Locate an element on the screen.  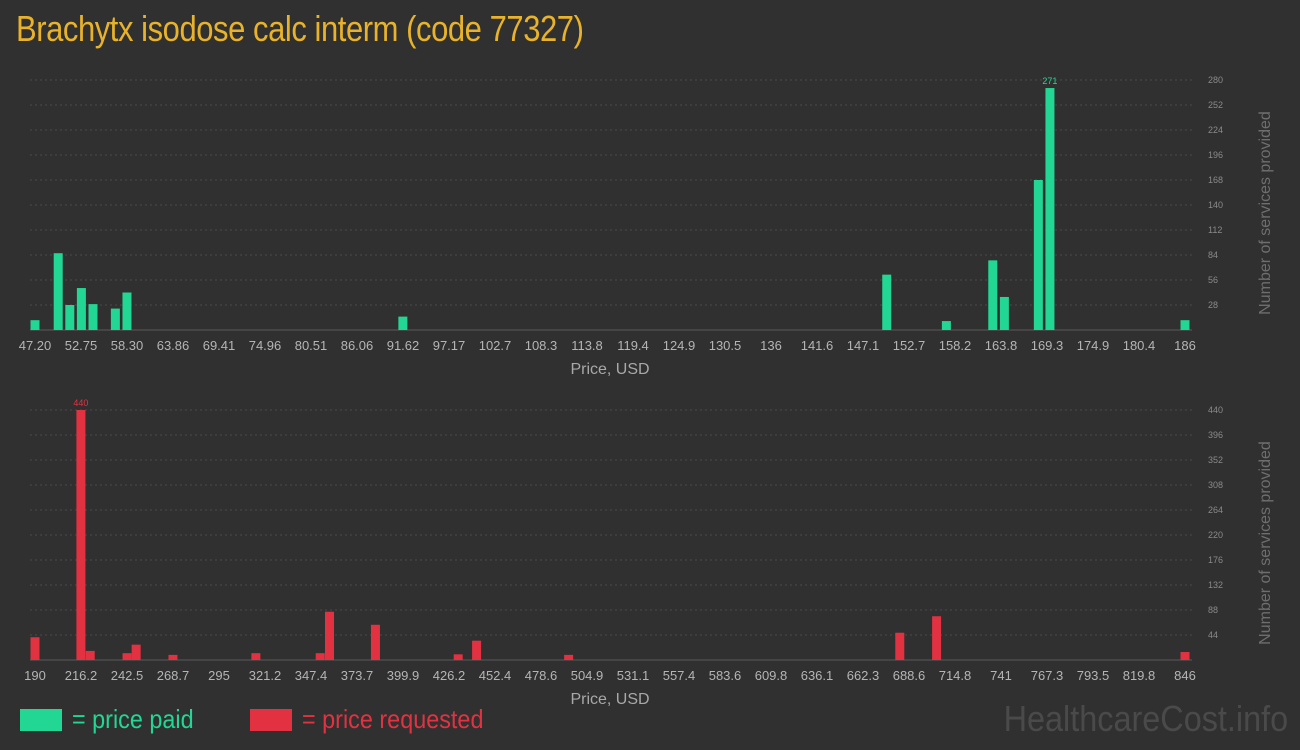
requested-y-tick-label: 88 is located at coordinates (1213, 610).